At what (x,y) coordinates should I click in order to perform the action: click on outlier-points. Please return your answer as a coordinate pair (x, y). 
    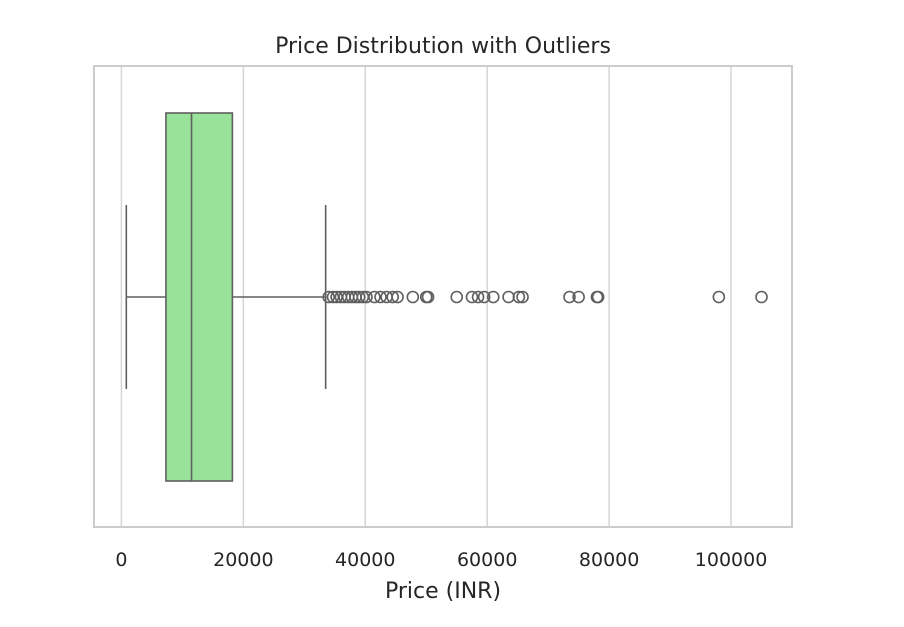
    Looking at the image, I should click on (545, 297).